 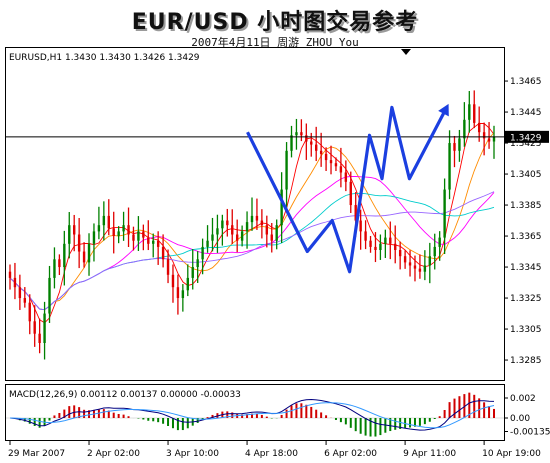 What do you see at coordinates (526, 206) in the screenshot?
I see `price-tick-label: 1.3385` at bounding box center [526, 206].